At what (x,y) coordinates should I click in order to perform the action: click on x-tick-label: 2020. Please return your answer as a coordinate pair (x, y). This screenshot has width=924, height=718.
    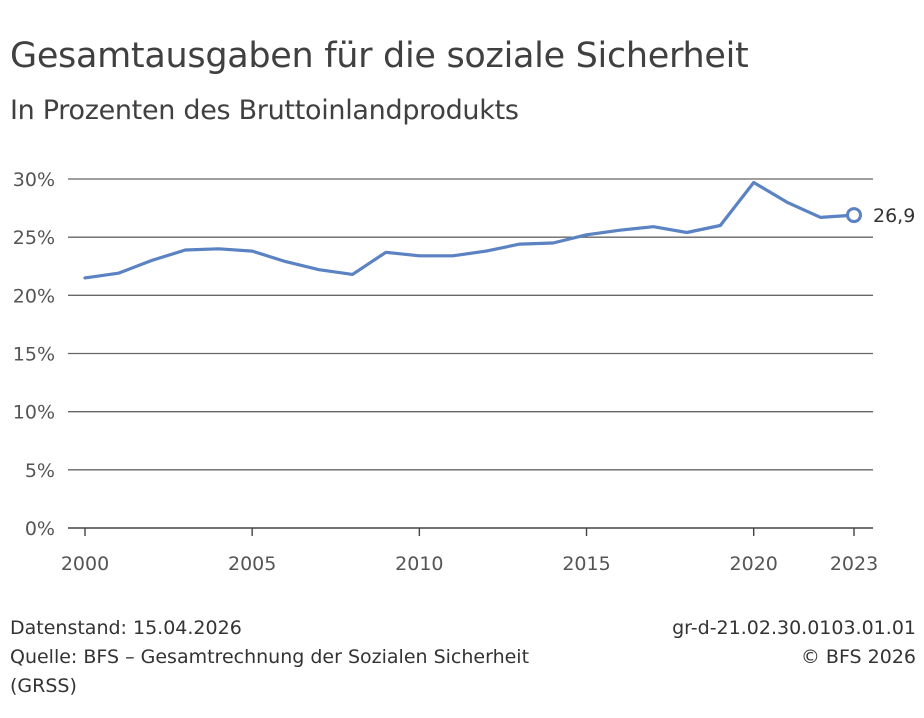
    Looking at the image, I should click on (754, 564).